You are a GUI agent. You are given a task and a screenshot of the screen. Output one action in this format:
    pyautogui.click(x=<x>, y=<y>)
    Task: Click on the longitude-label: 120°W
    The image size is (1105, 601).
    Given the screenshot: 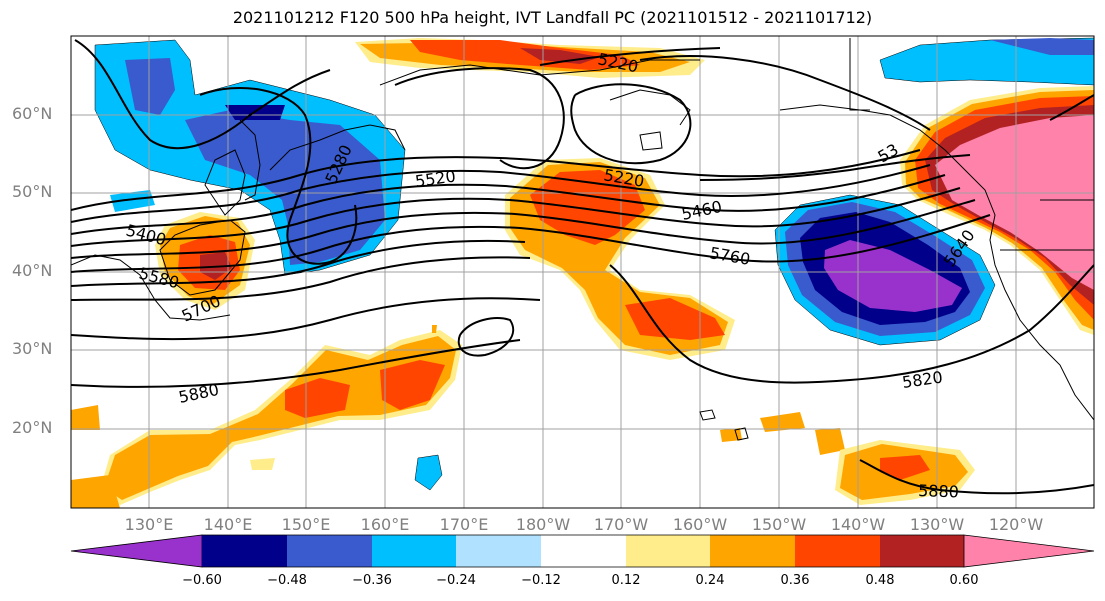 What is the action you would take?
    pyautogui.click(x=1016, y=524)
    